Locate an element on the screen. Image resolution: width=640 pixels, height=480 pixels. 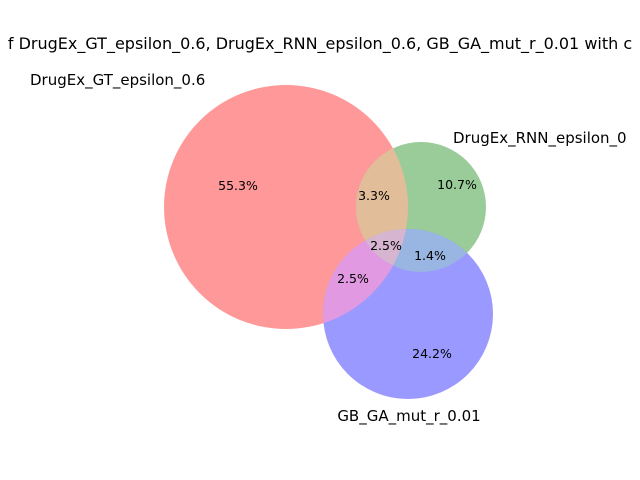
set-label-drugex-gt: DrugEx_GT_epsilon_0.6 is located at coordinates (117, 80).